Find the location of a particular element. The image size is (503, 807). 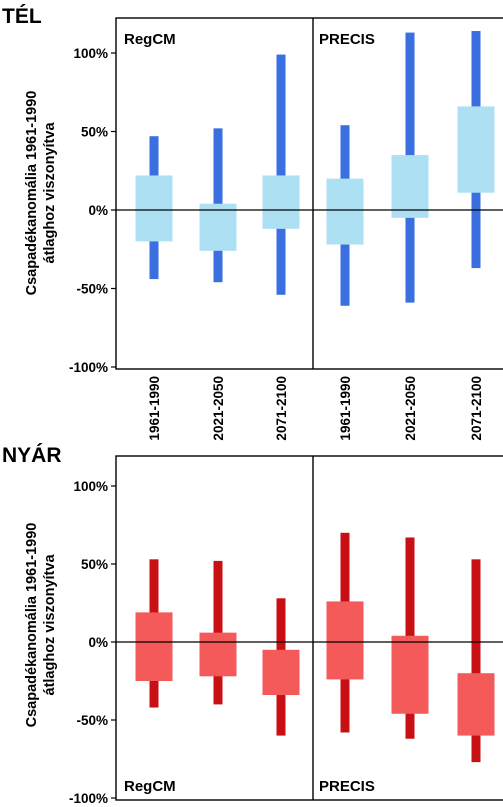

winter-y-tick-label: 0% is located at coordinates (98, 210).